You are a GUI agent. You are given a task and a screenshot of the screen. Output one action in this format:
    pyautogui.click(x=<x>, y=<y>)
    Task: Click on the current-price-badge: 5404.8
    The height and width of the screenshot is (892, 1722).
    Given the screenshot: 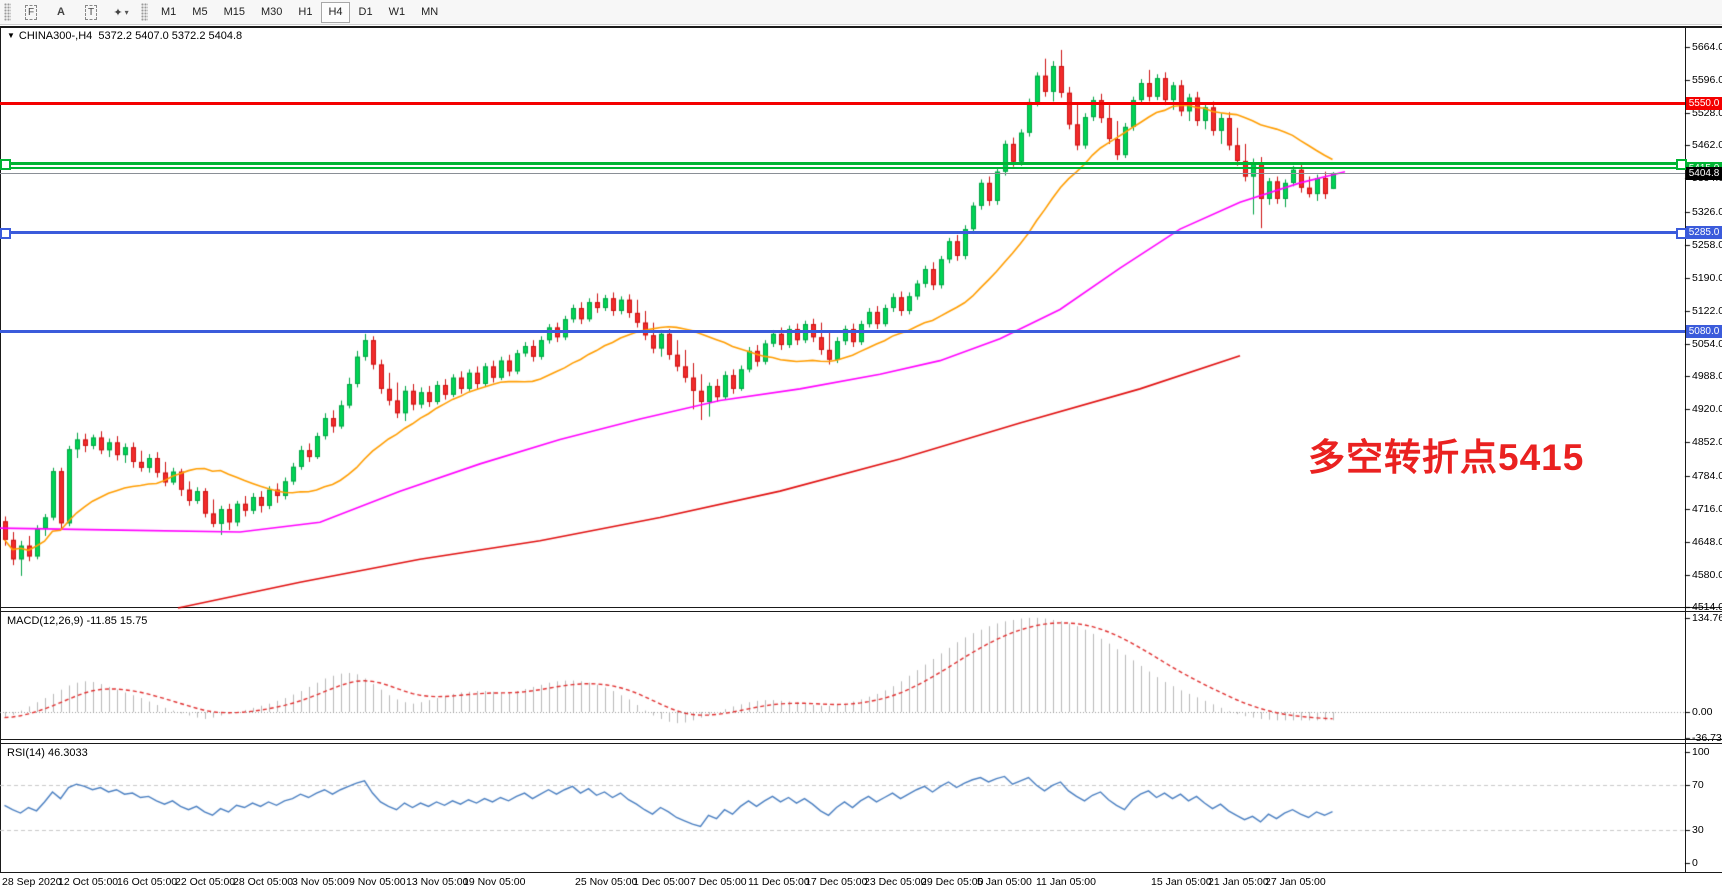 What is the action you would take?
    pyautogui.click(x=1704, y=173)
    